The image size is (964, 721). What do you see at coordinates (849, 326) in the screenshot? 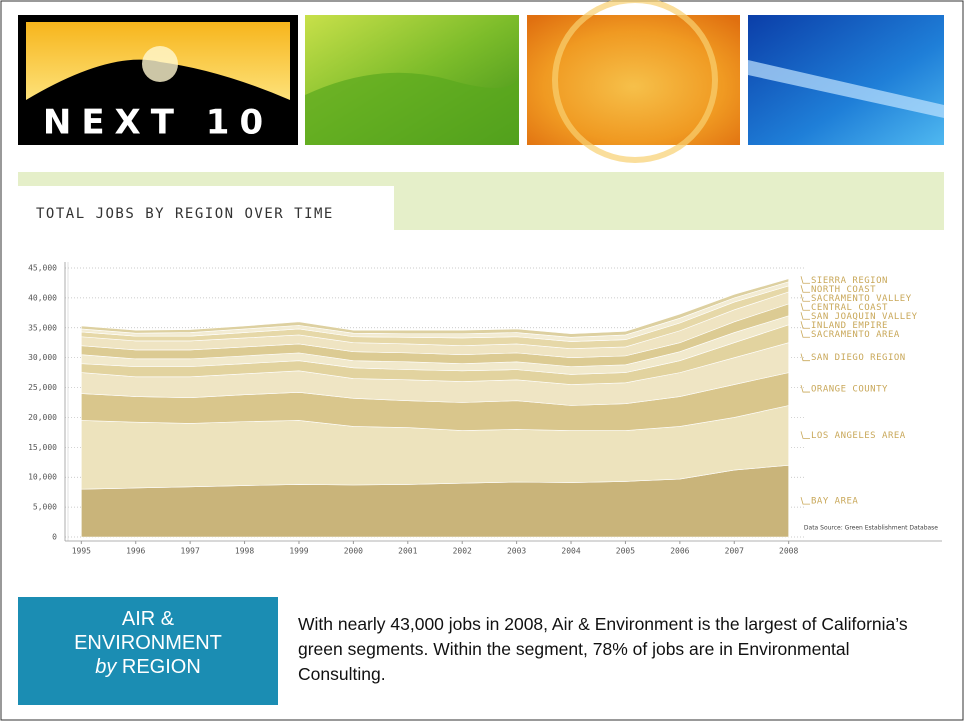
I see `legend-label: INLAND EMPIRE` at bounding box center [849, 326].